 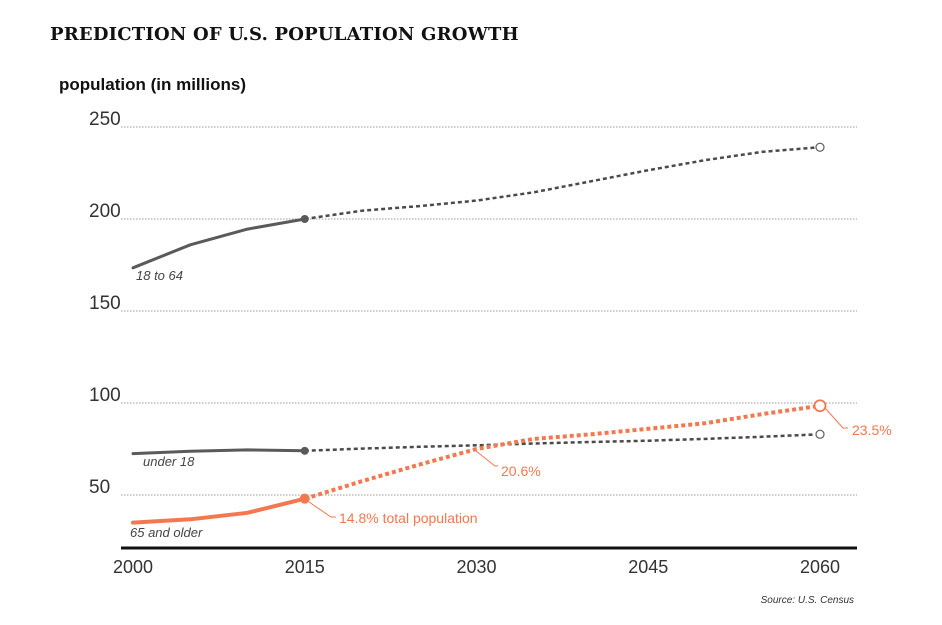 What do you see at coordinates (304, 498) in the screenshot?
I see `marker-65-and-older-2015` at bounding box center [304, 498].